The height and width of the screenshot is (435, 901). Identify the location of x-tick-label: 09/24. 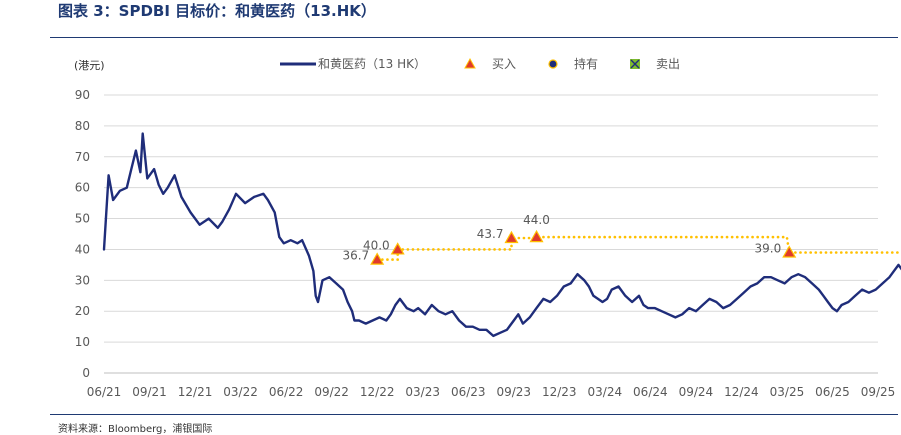
(696, 392).